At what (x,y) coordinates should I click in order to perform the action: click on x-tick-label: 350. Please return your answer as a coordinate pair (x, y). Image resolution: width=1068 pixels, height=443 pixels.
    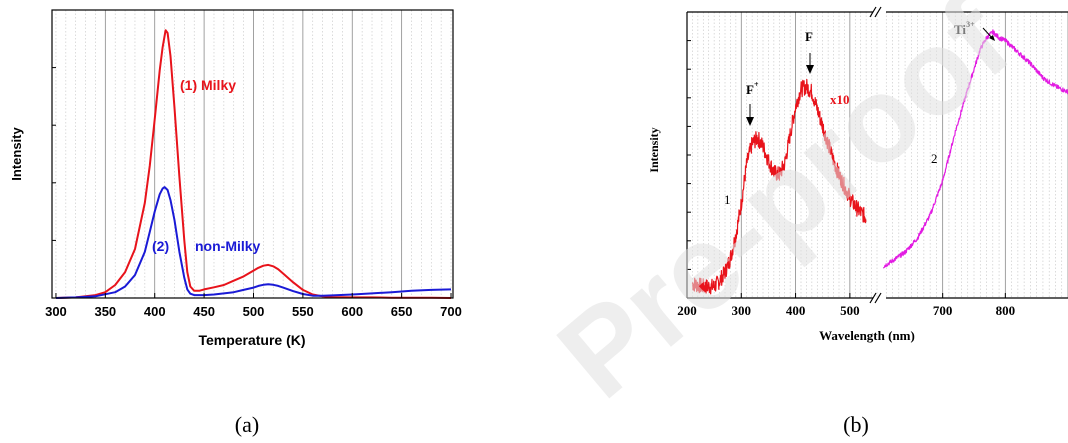
    Looking at the image, I should click on (105, 311).